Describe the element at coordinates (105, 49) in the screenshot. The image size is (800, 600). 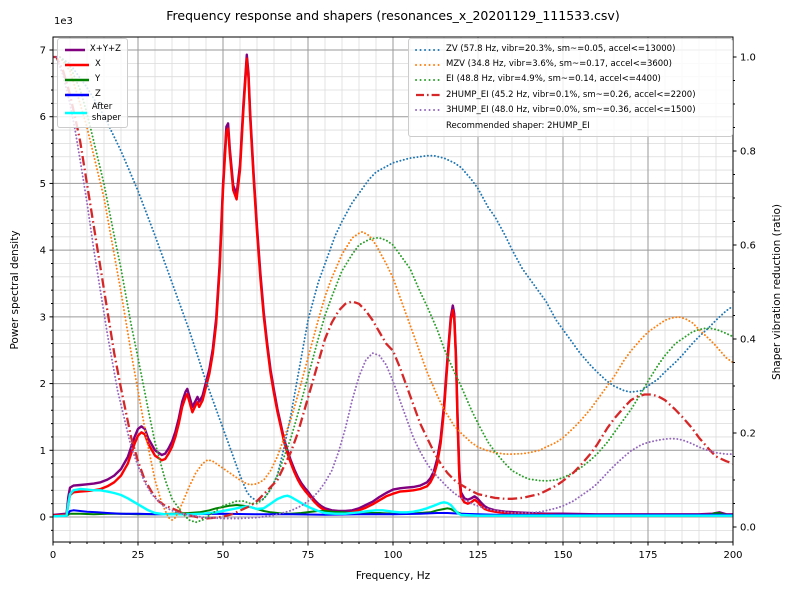
I see `legend-item-label: X+Y+Z` at that location.